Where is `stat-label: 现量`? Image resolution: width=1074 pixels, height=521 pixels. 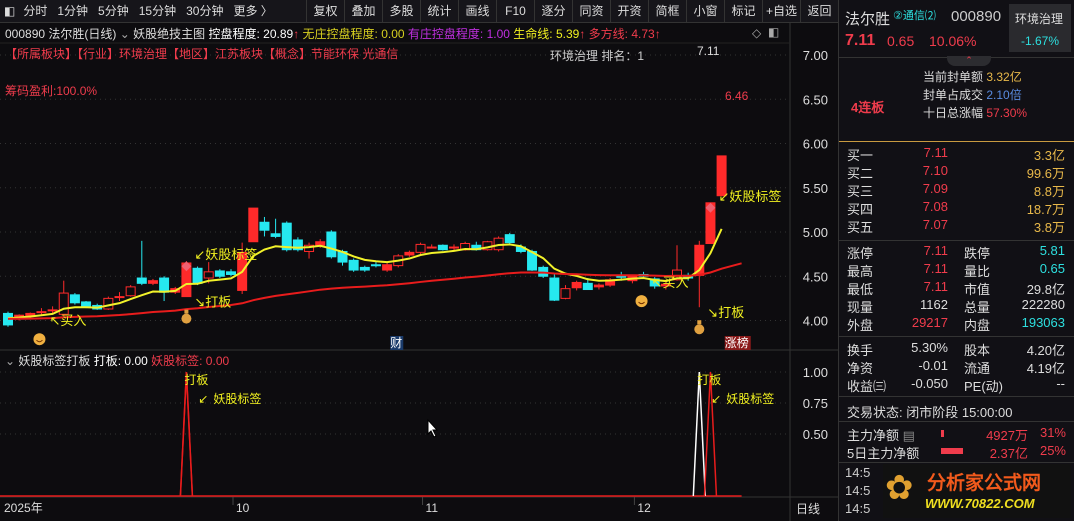 stat-label: 现量 is located at coordinates (860, 307).